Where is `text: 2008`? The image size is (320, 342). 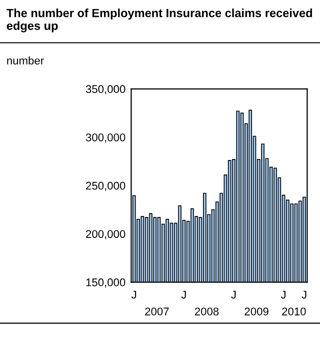 text: 2008 is located at coordinates (206, 312).